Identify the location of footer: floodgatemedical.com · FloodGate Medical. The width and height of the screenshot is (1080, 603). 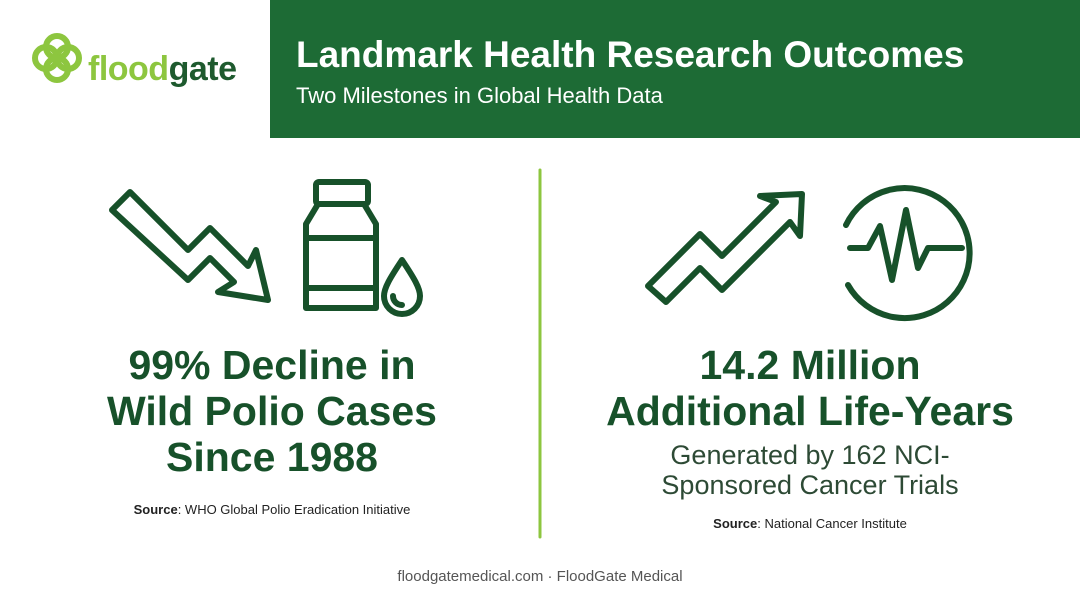
(540, 576).